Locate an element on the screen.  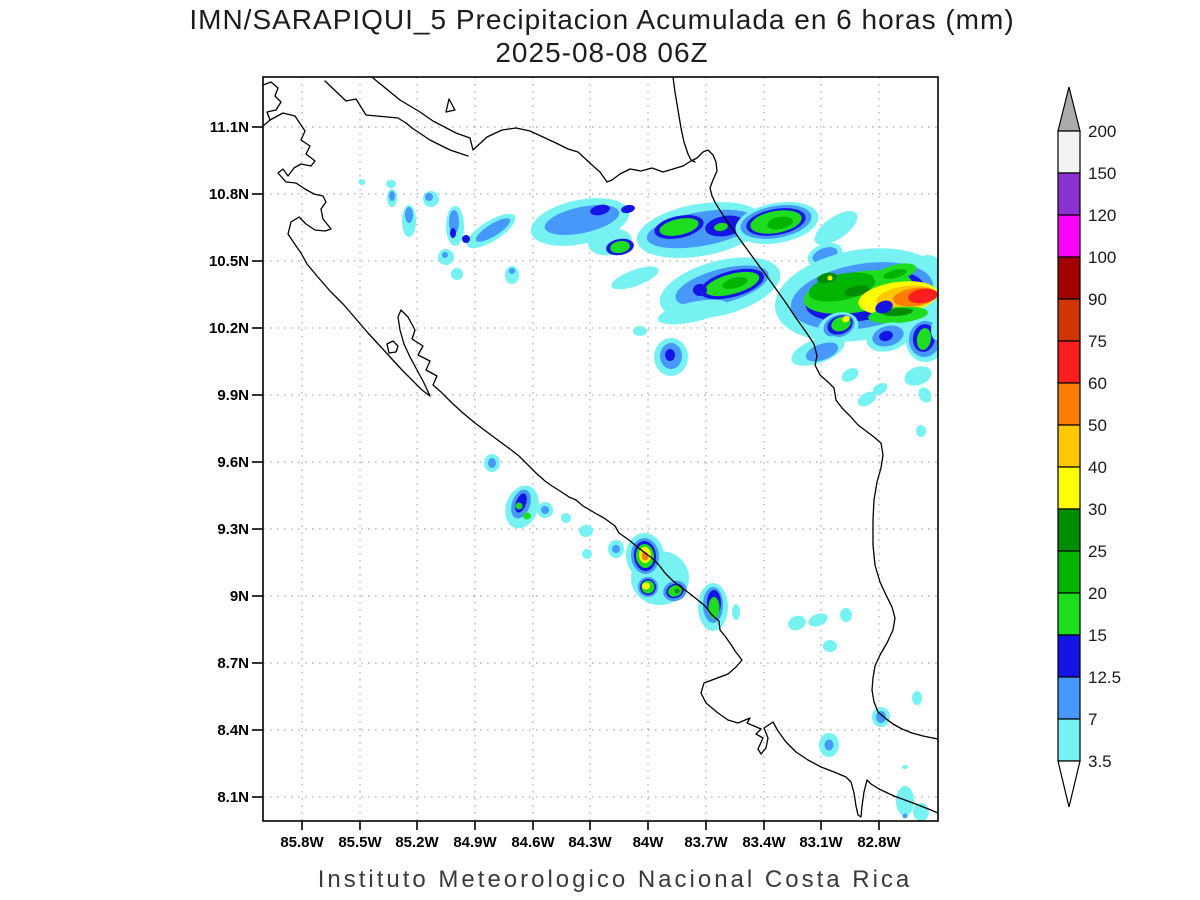
chart-title-datetime: 2025-08-08 06Z is located at coordinates (602, 52).